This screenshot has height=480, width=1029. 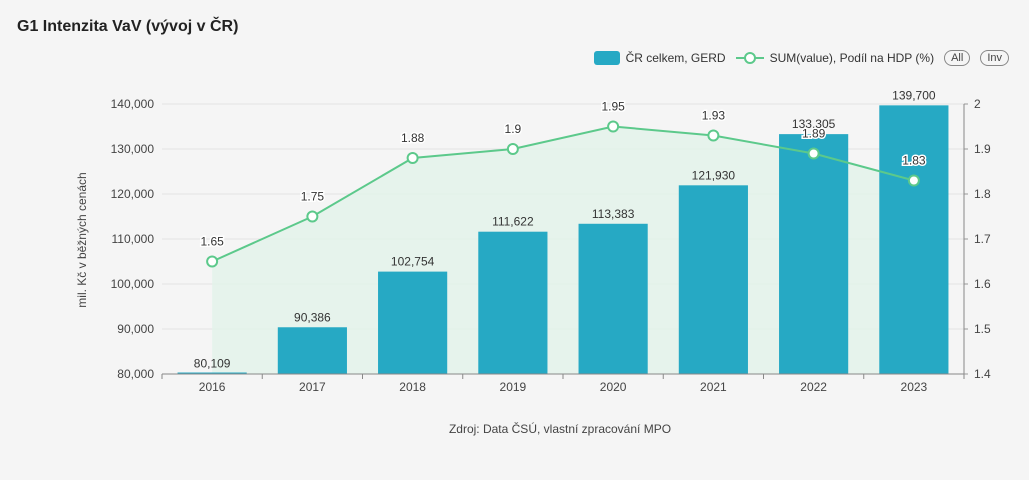 I want to click on line-value-label: 1.89, so click(x=814, y=134).